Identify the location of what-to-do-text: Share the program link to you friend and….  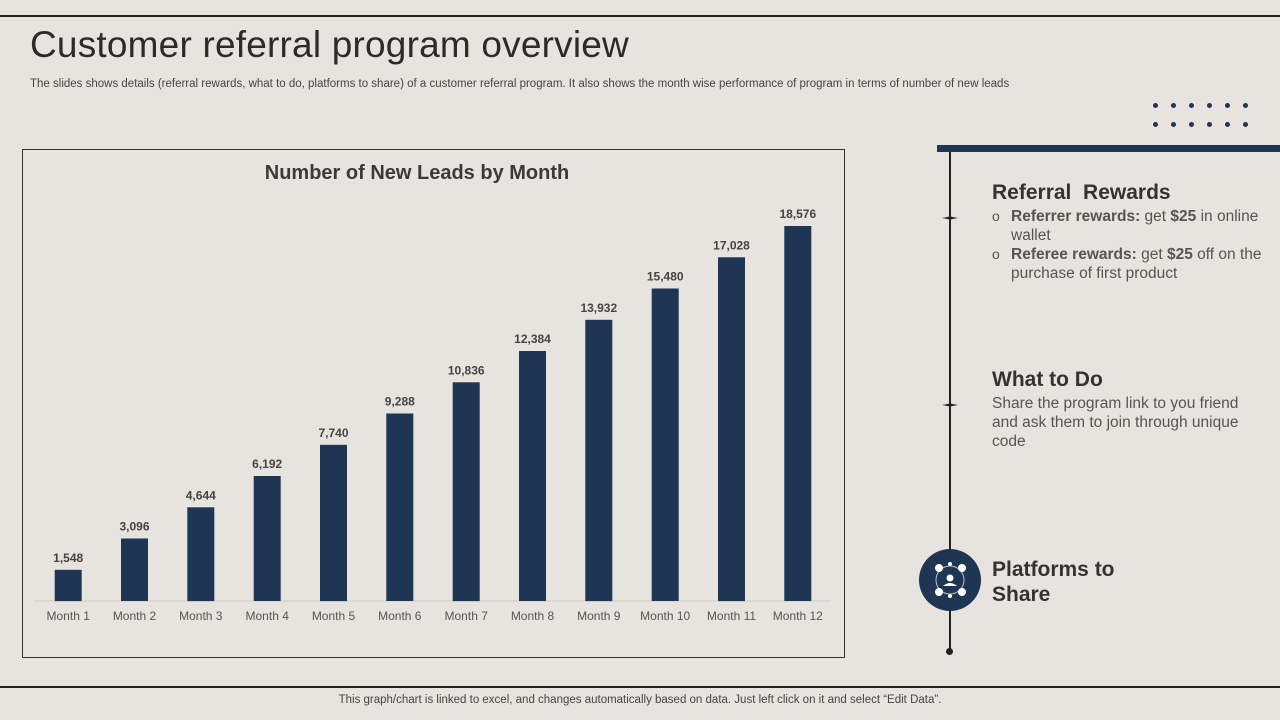
(1115, 422).